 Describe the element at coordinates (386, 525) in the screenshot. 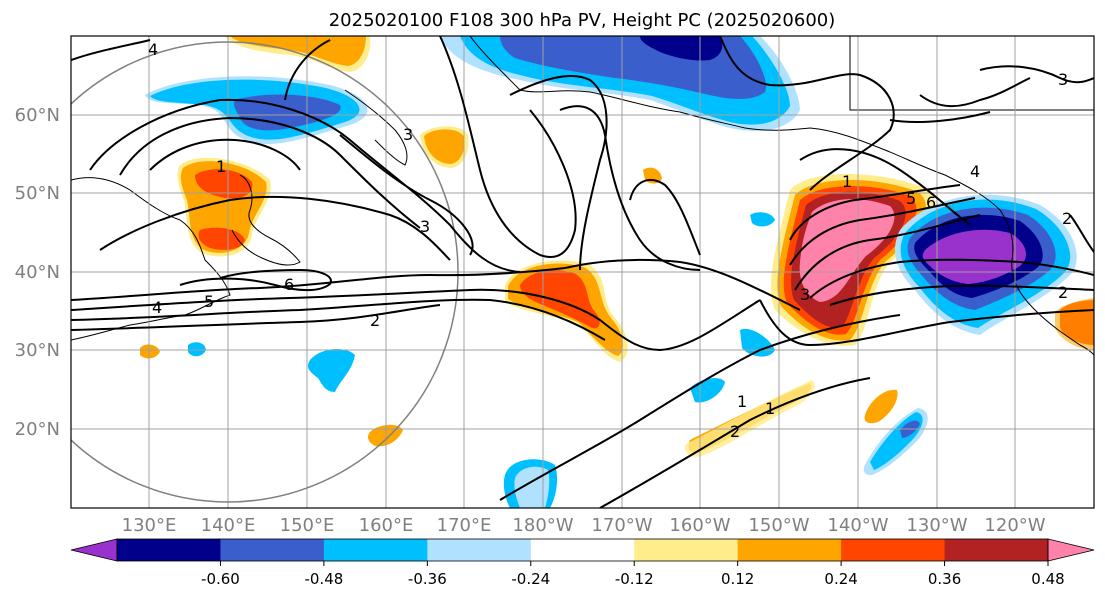

I see `lon-label: 160°E` at that location.